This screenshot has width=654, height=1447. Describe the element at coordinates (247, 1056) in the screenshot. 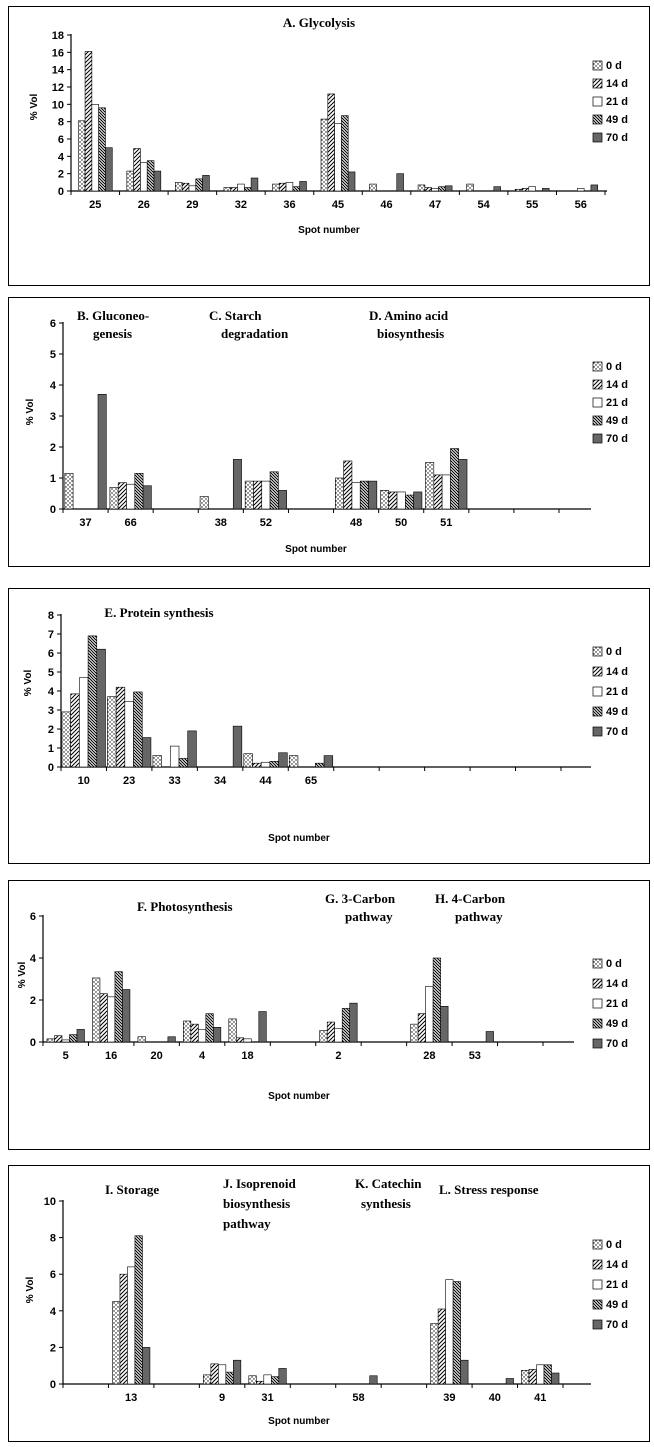

I see `x-tick-label: 18` at that location.